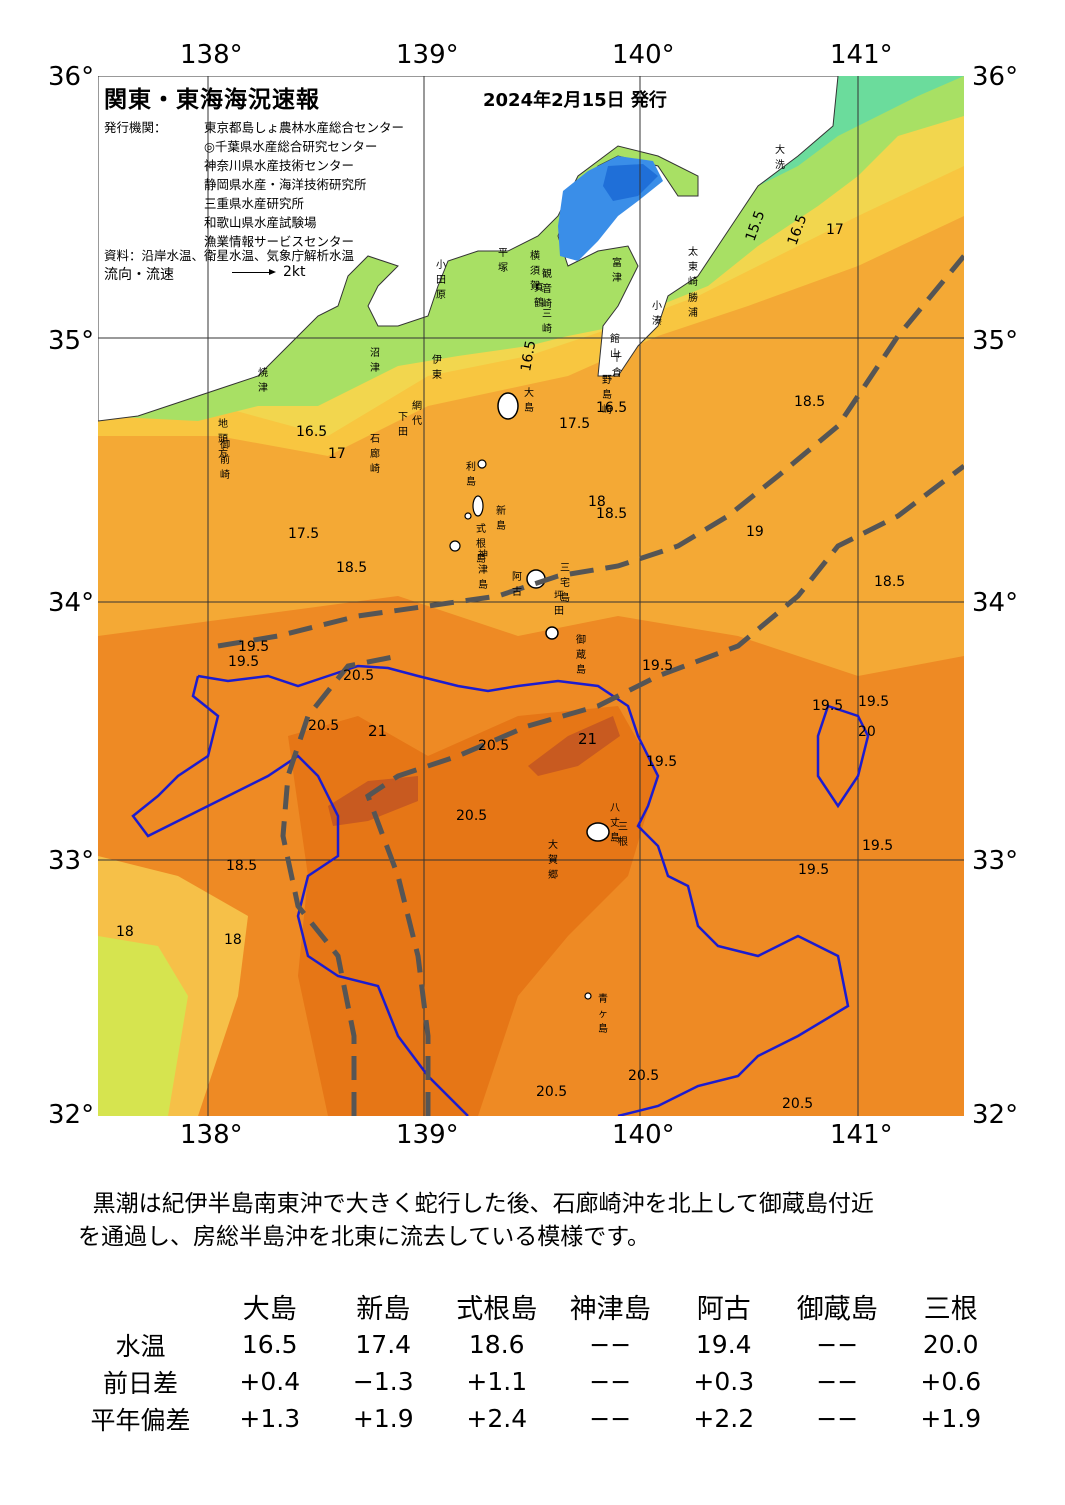  What do you see at coordinates (427, 1135) in the screenshot?
I see `lon-tick-139-bottom: 139°` at bounding box center [427, 1135].